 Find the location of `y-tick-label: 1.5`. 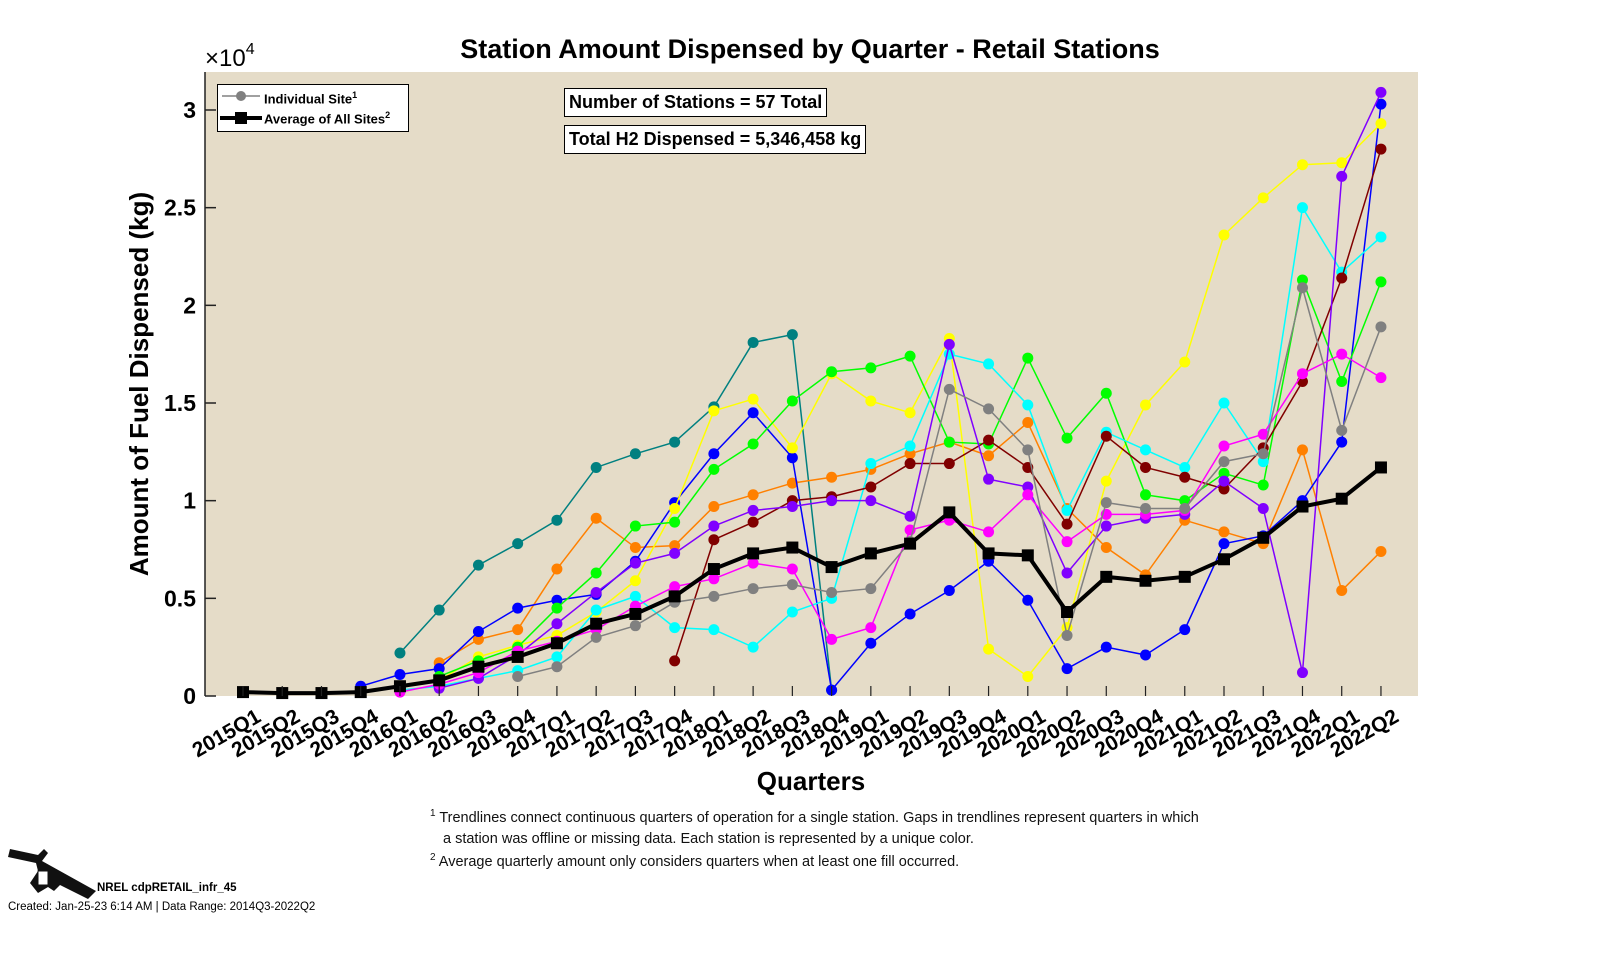

y-tick-label: 1.5 is located at coordinates (180, 403).